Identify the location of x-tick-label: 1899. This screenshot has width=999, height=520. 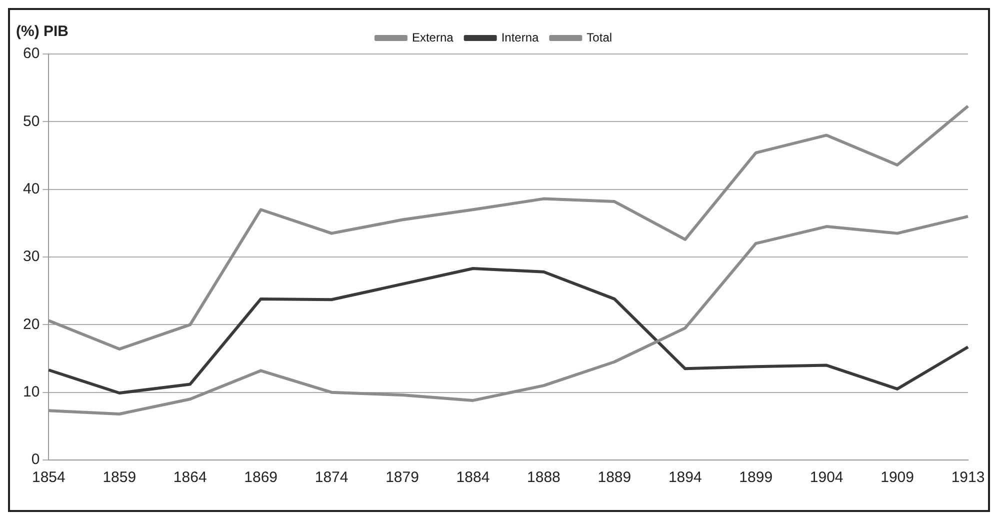
(756, 477).